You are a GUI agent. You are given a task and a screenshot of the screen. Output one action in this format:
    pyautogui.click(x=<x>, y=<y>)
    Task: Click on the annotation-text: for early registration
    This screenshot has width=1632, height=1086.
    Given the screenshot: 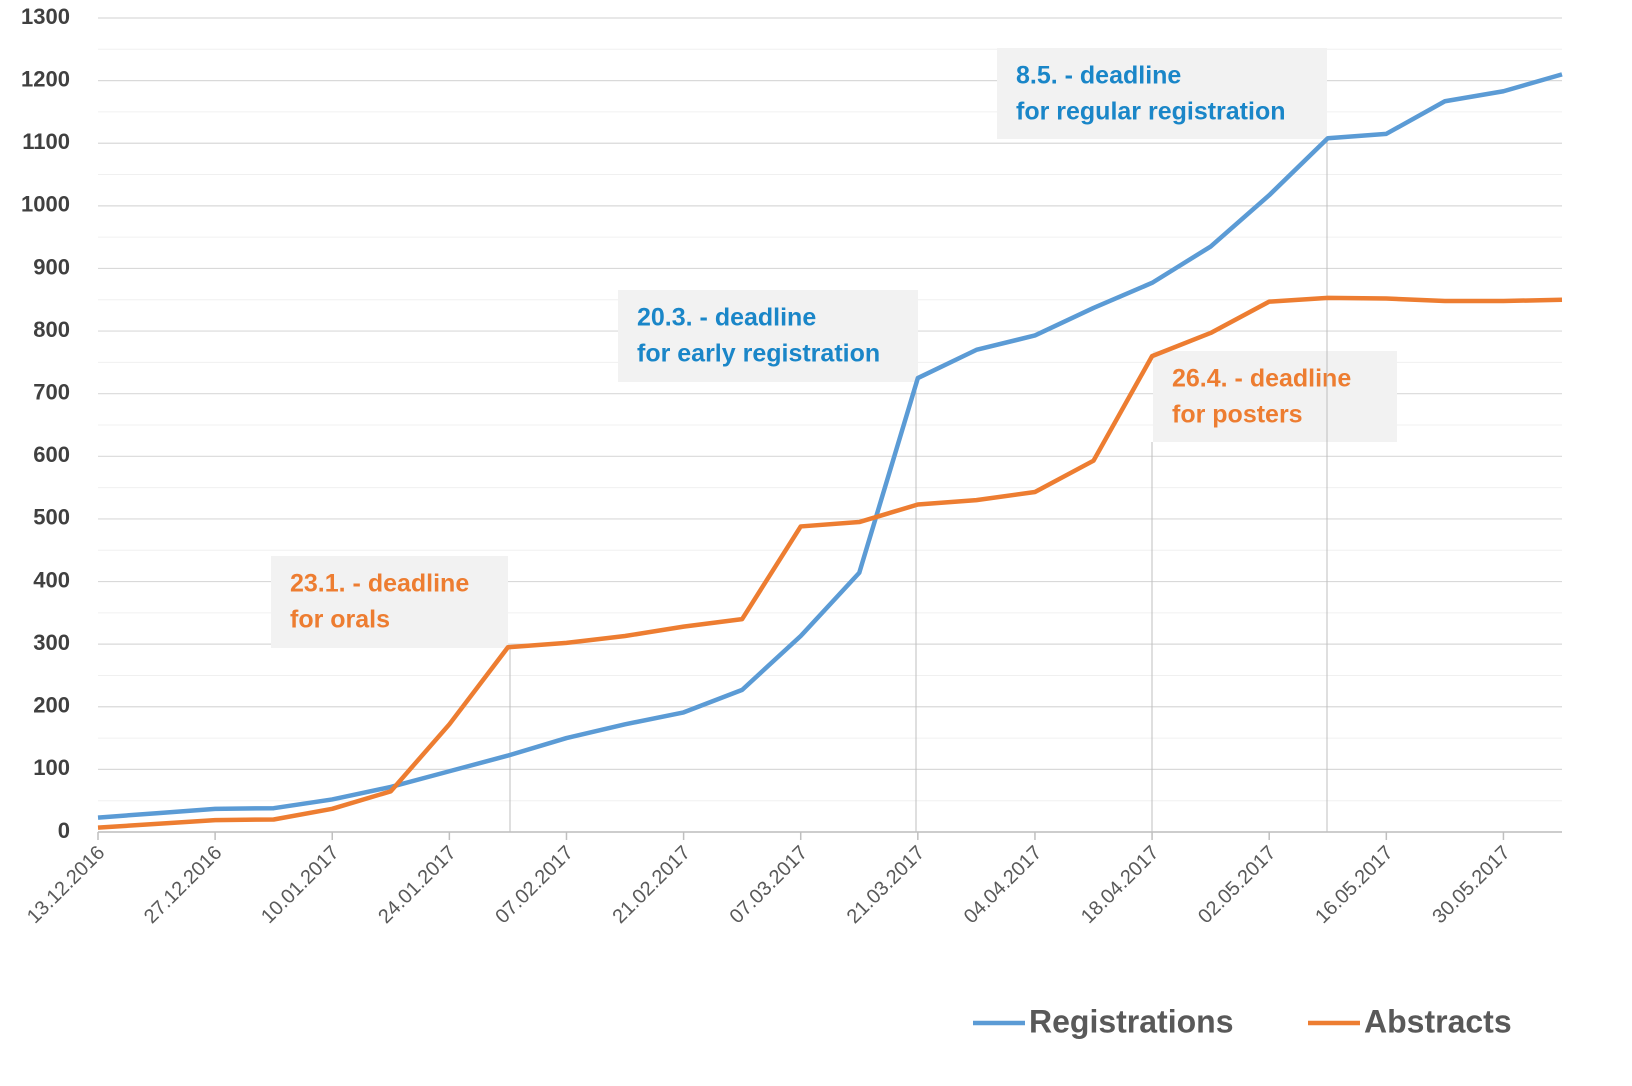 What is the action you would take?
    pyautogui.click(x=758, y=354)
    